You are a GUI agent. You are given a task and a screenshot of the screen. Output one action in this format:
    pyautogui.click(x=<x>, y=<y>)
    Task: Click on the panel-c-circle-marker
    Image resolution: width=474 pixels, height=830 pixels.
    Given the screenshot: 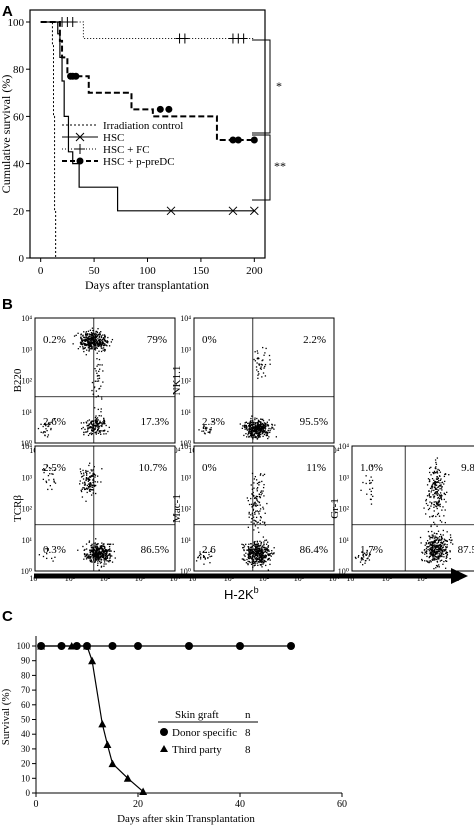 What is the action you would take?
    pyautogui.click(x=112, y=646)
    